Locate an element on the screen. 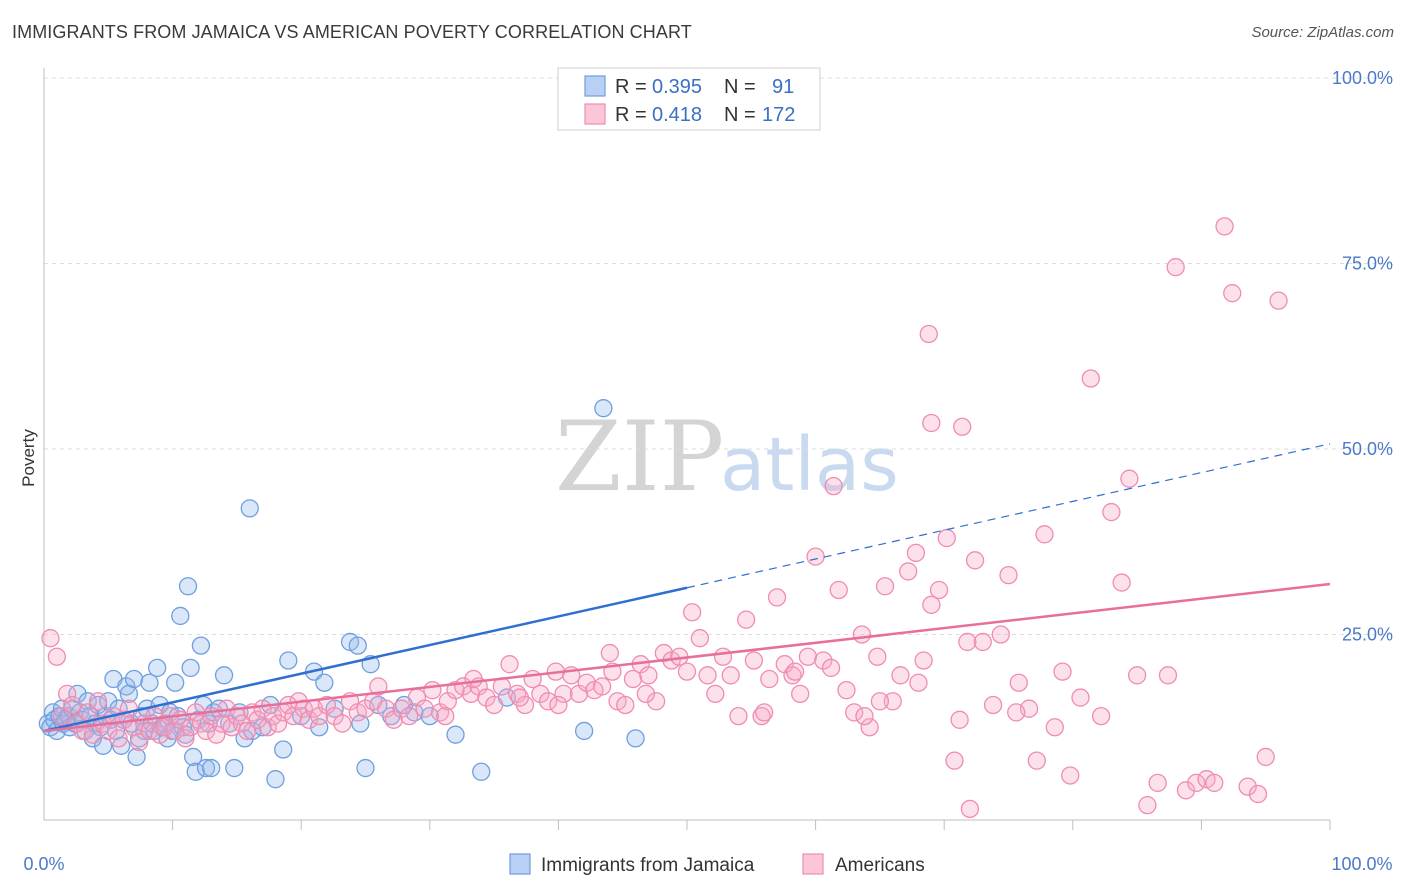 Image resolution: width=1406 pixels, height=892 pixels. x-tick-label-0: 0.0% is located at coordinates (43, 864).